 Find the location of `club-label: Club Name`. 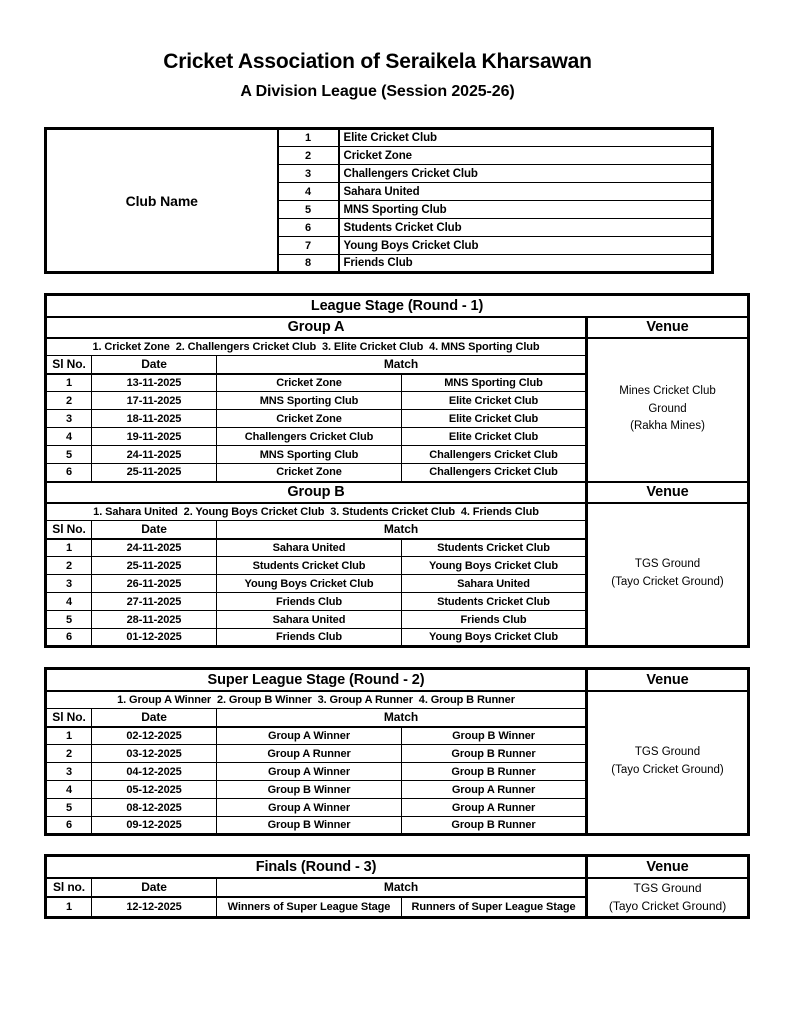

club-label: Club Name is located at coordinates (162, 200).